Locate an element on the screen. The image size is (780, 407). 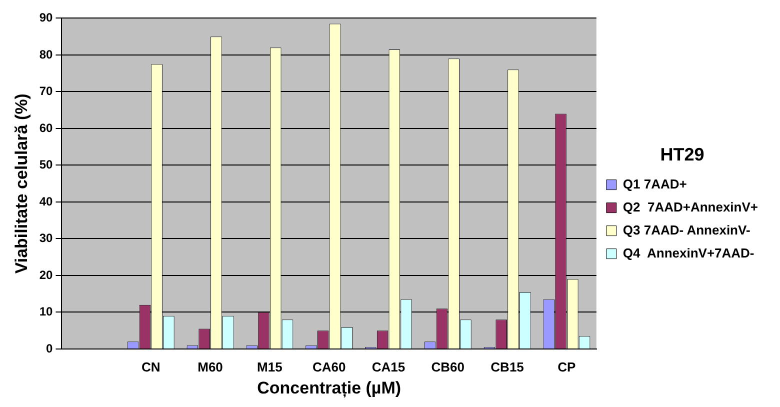
legend-label: Q3 7AAD- AnnexinV- is located at coordinates (686, 230).